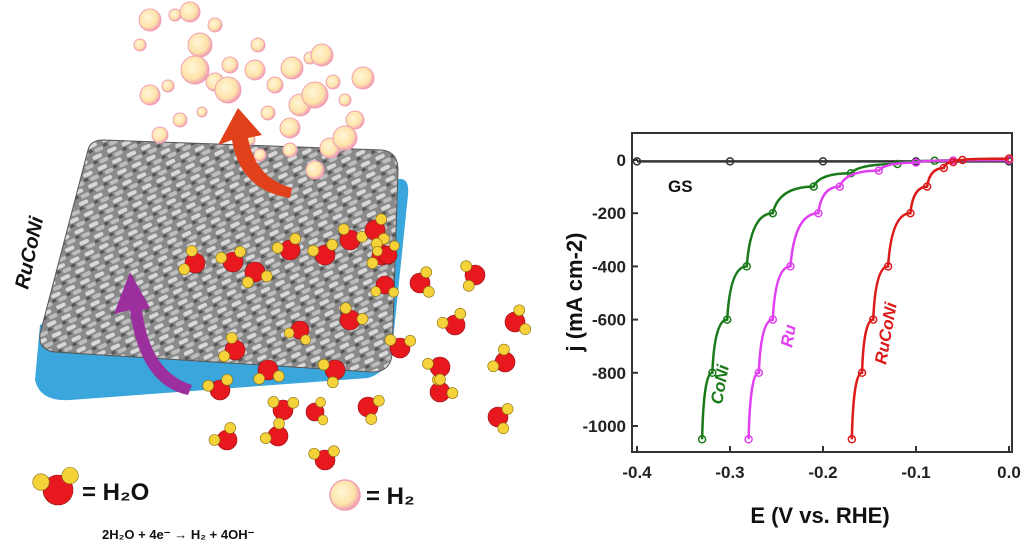 The image size is (1024, 550). I want to click on x-tick-label: -0.1, so click(915, 472).